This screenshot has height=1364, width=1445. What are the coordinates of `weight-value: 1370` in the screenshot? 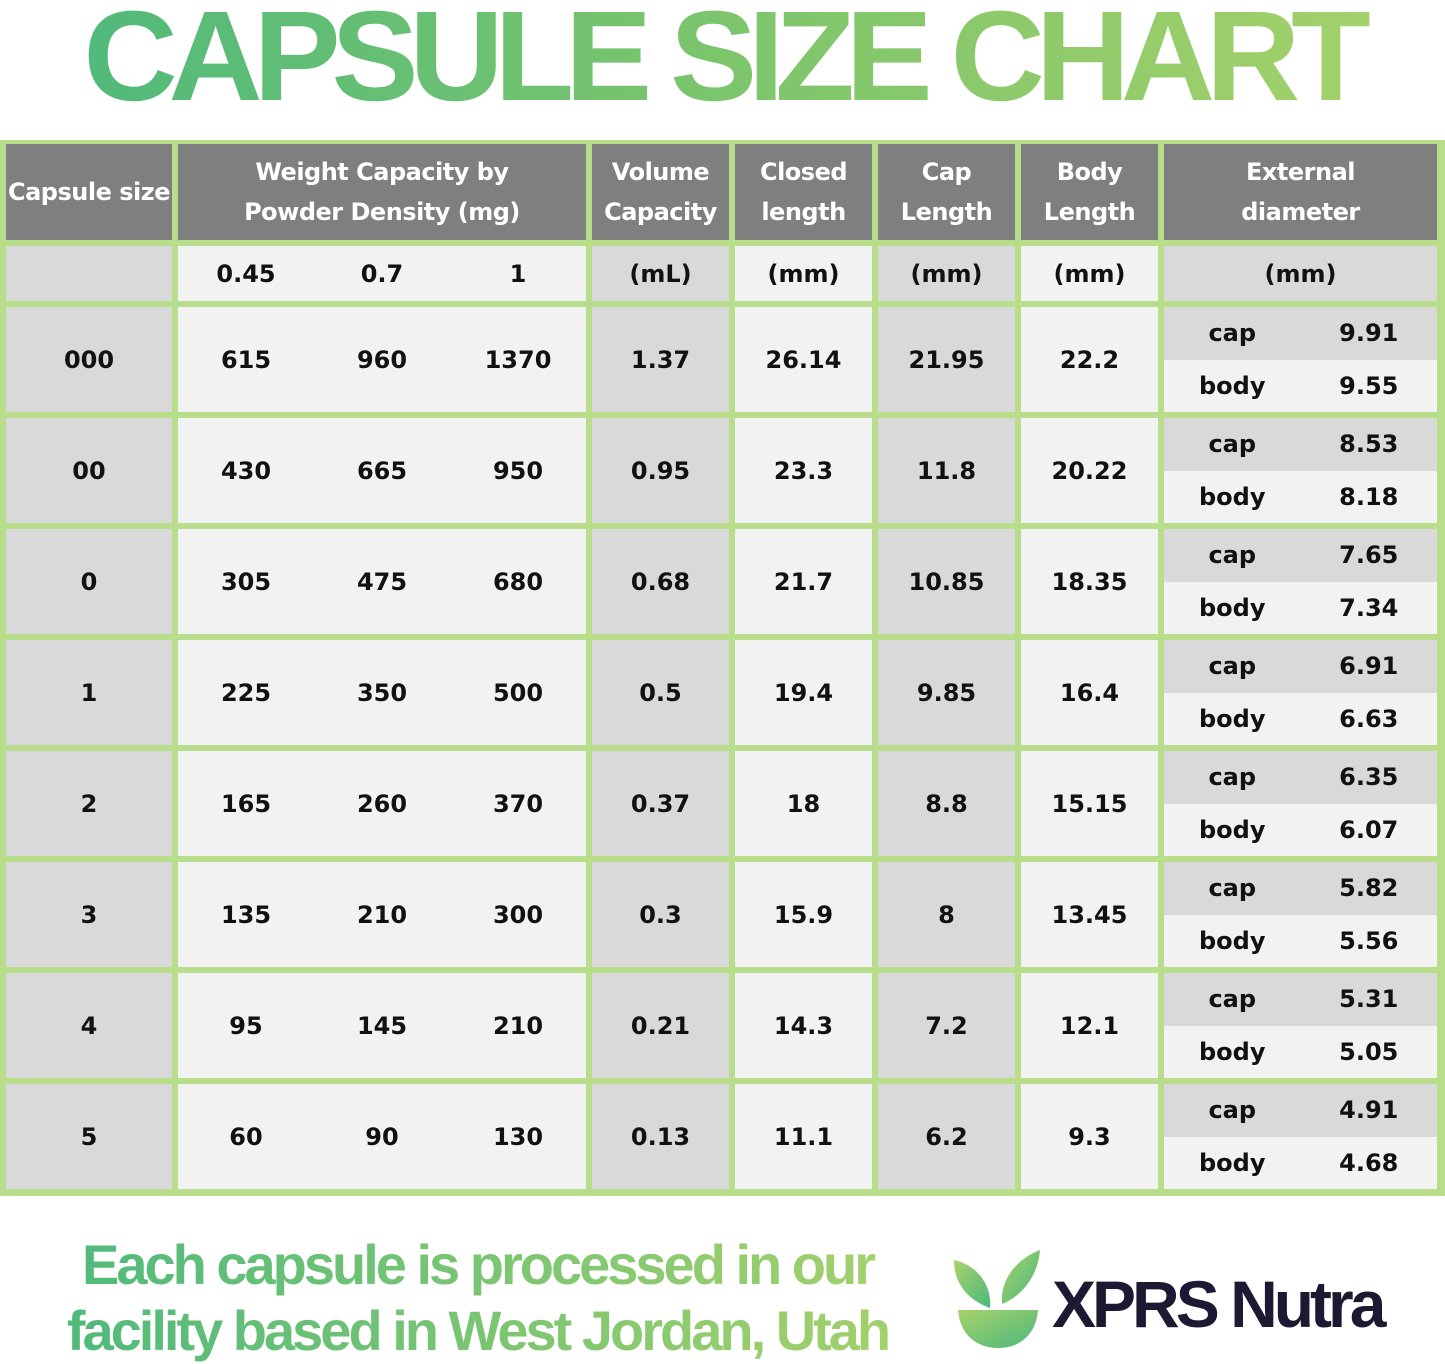 It's located at (518, 359).